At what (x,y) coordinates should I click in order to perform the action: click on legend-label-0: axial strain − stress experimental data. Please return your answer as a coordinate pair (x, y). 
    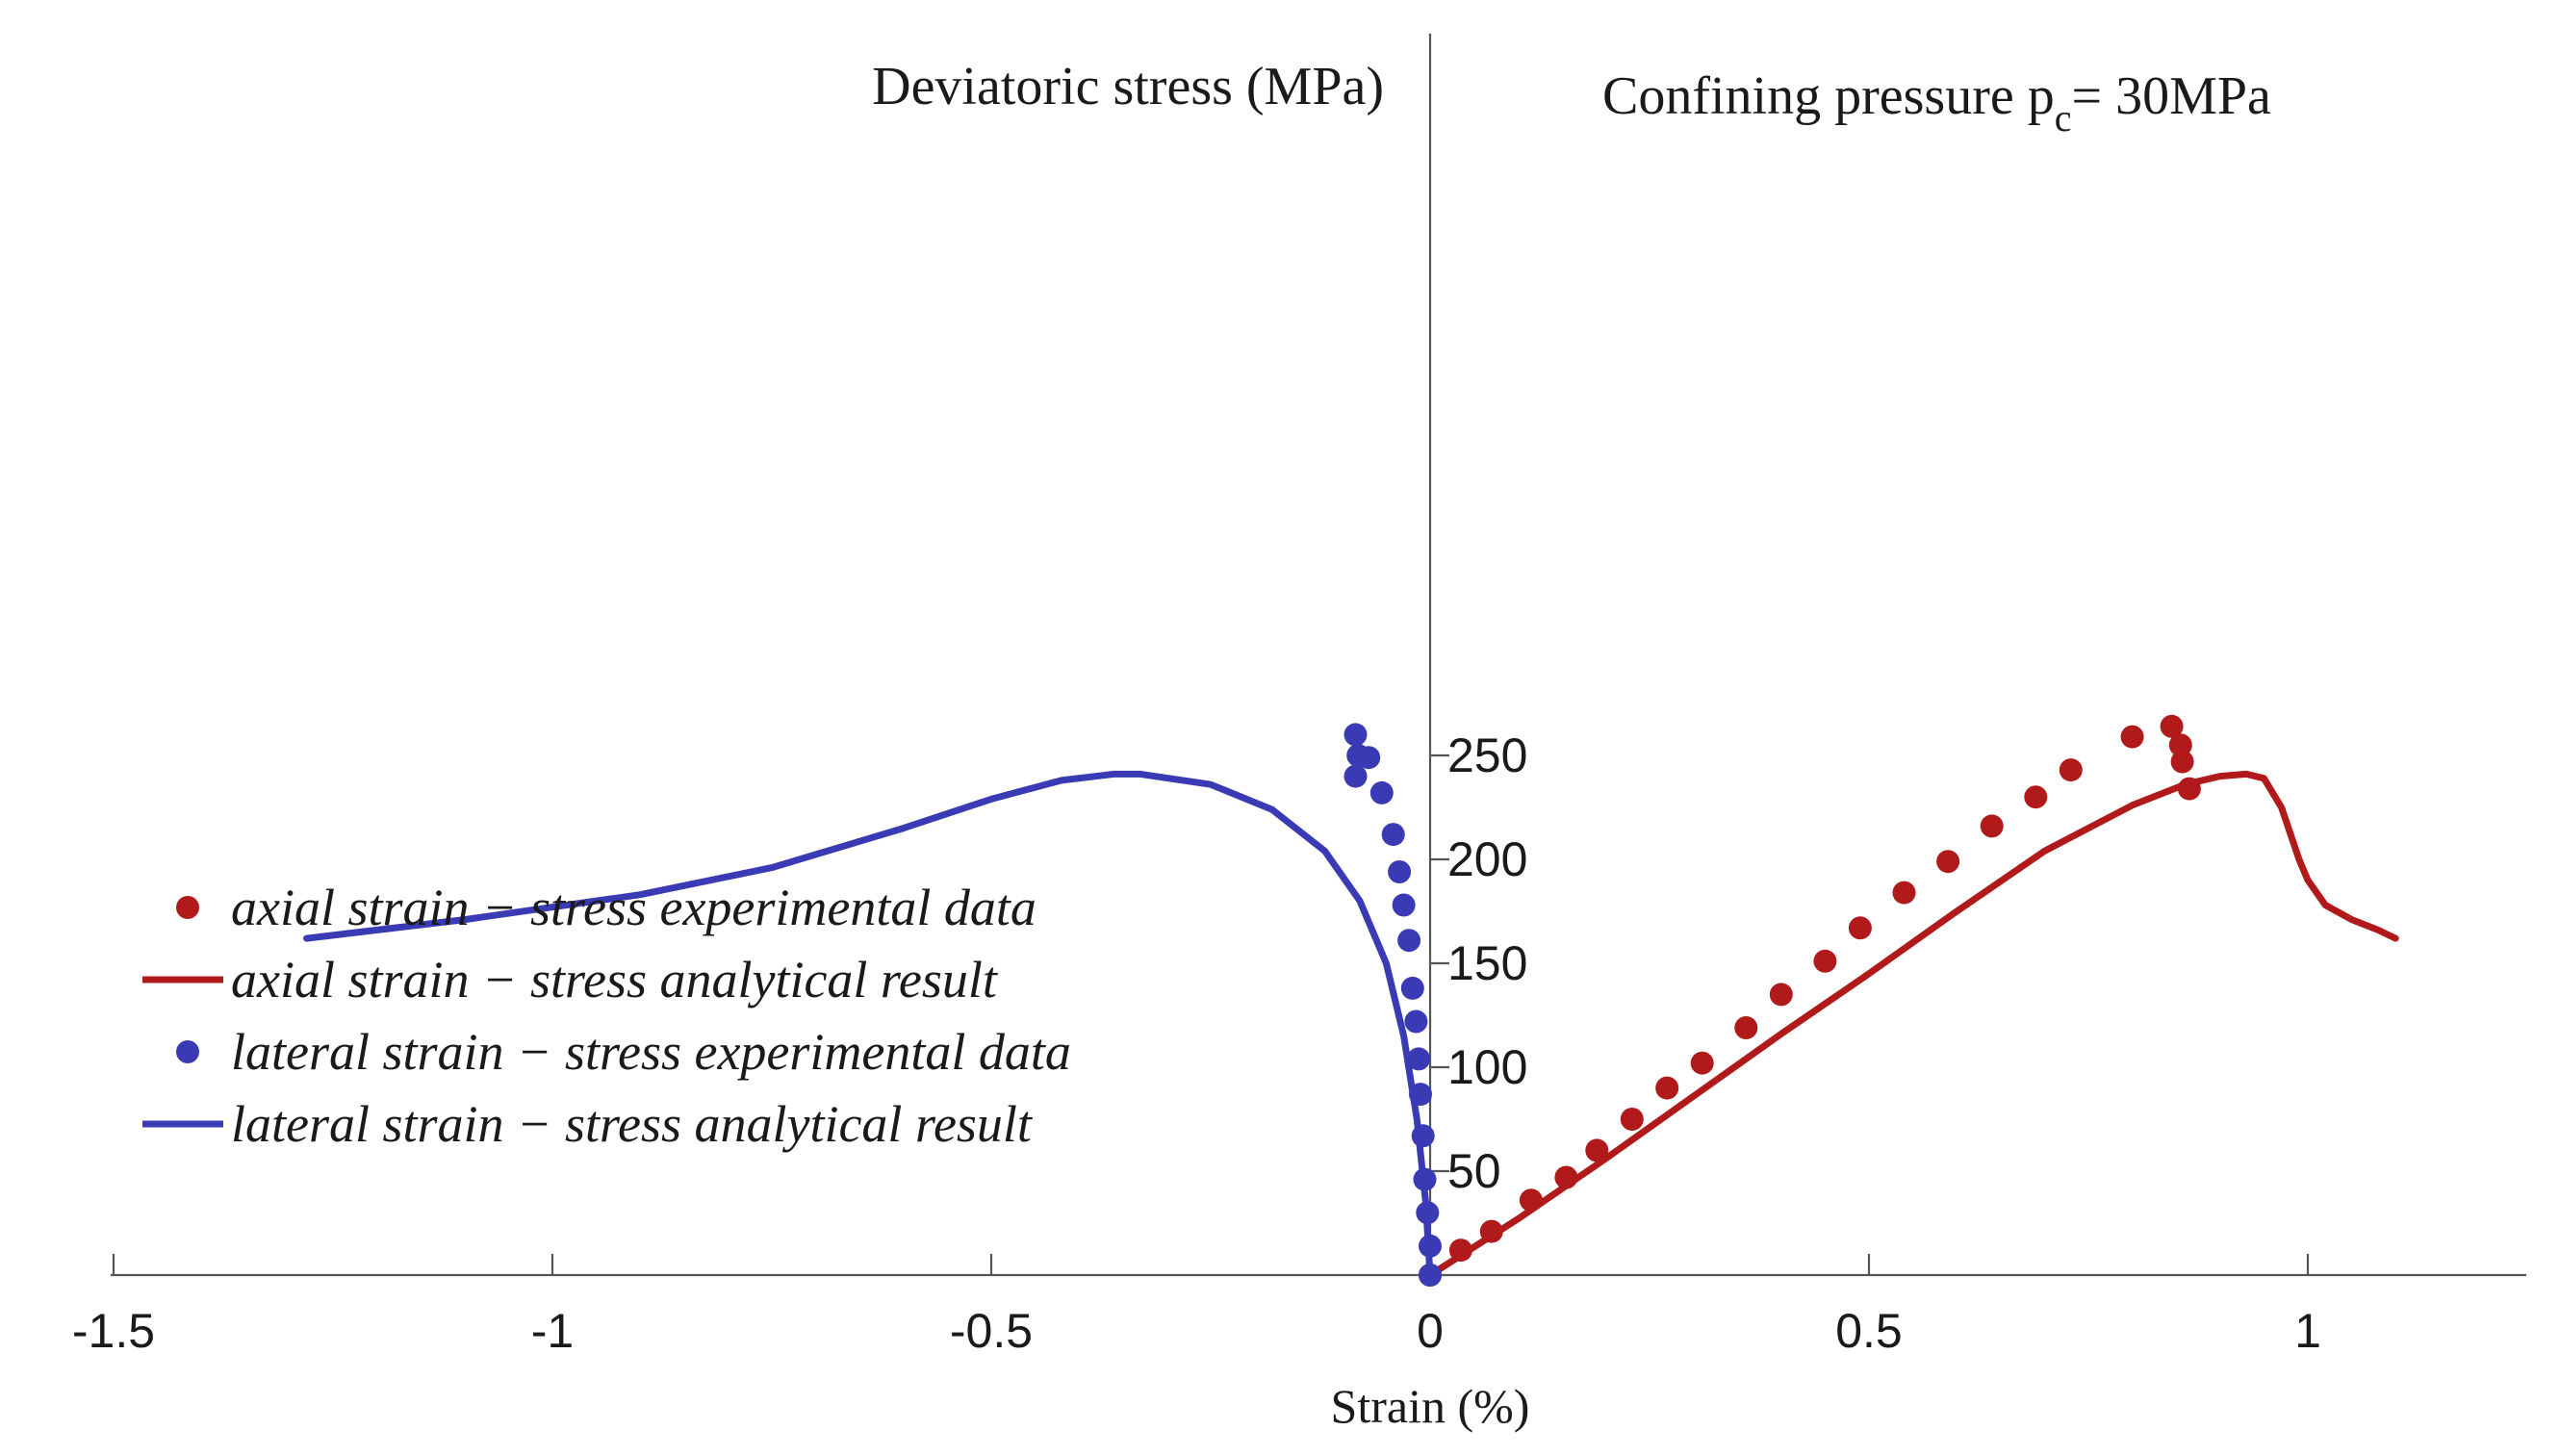
    Looking at the image, I should click on (633, 907).